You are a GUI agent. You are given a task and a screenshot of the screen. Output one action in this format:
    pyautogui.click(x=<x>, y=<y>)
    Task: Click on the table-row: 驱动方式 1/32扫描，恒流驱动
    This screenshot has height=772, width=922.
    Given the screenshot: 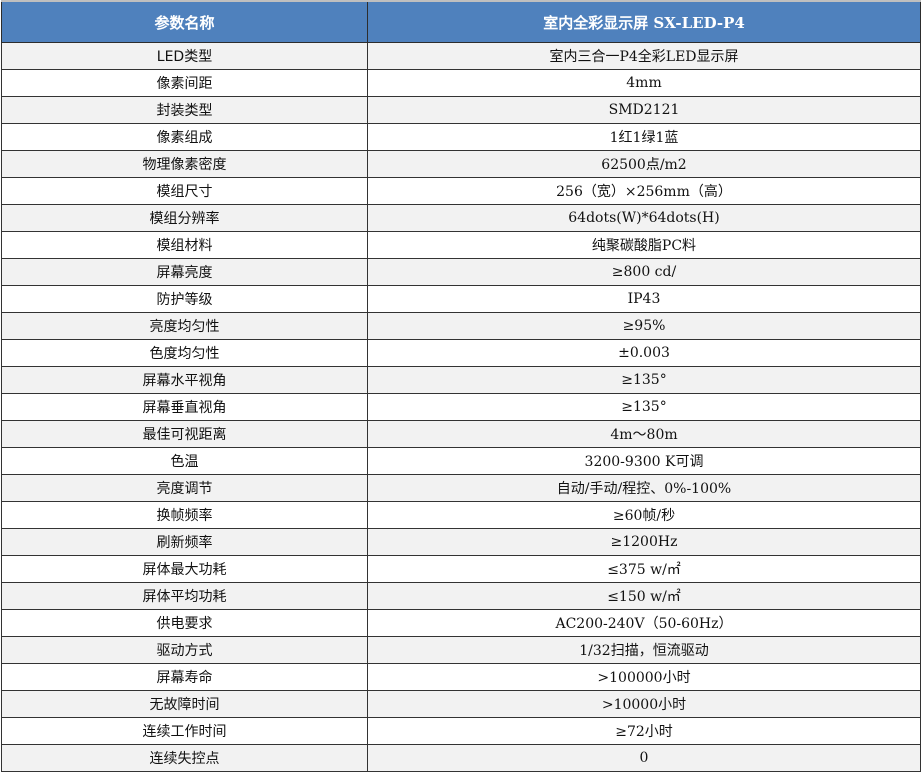 What is the action you would take?
    pyautogui.click(x=461, y=650)
    